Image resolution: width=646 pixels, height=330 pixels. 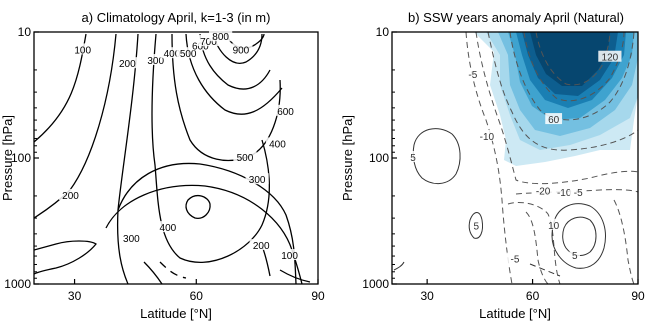 I want to click on panel-a-title: a) Climatology April, k=1-3 (in m), so click(x=176, y=17).